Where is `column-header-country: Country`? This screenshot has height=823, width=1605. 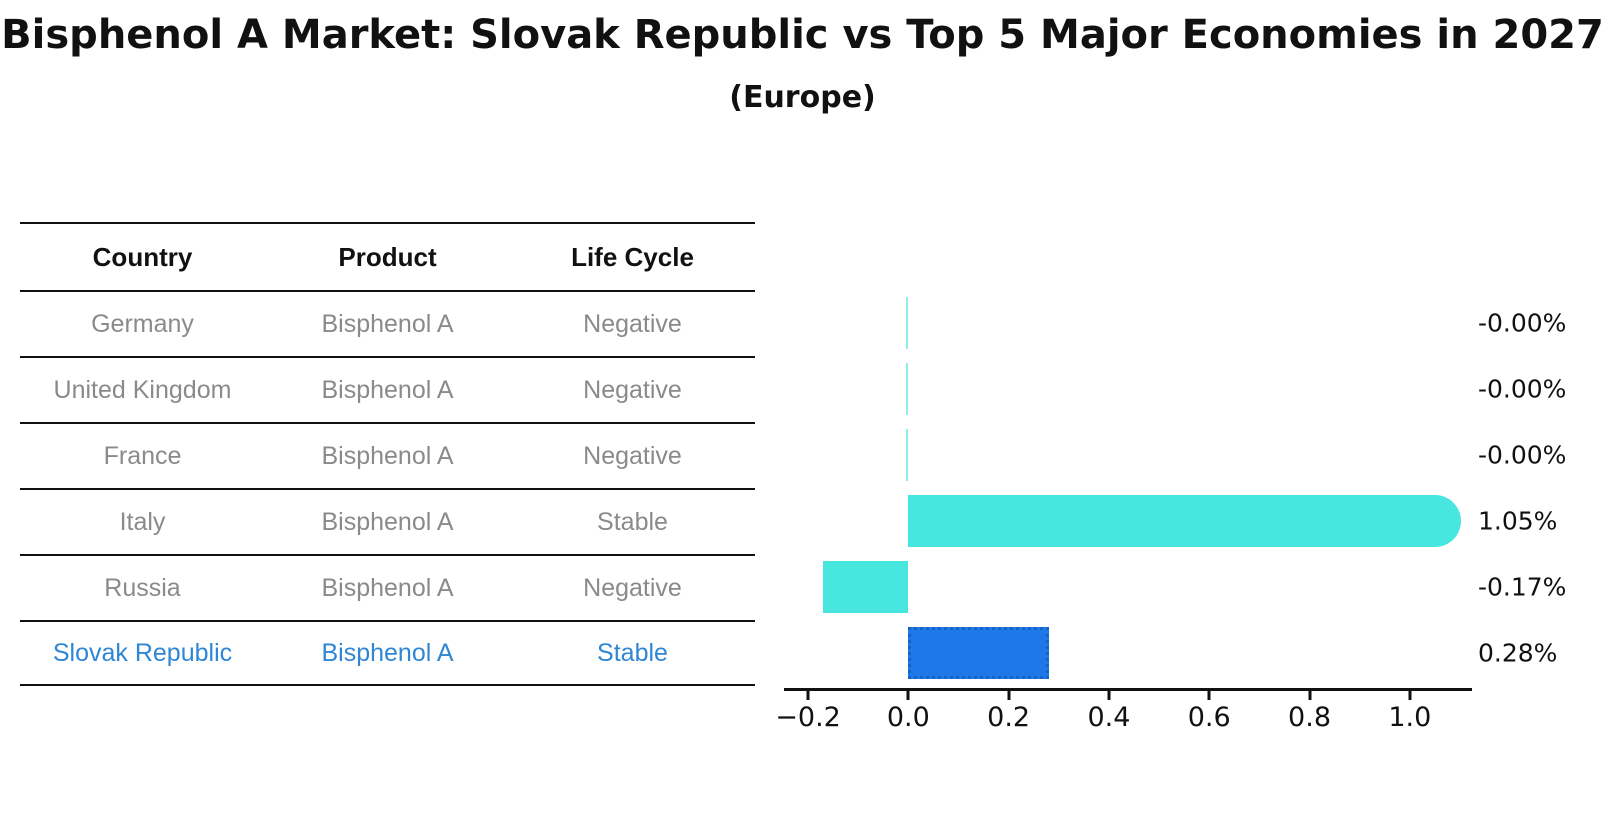
column-header-country: Country is located at coordinates (142, 256).